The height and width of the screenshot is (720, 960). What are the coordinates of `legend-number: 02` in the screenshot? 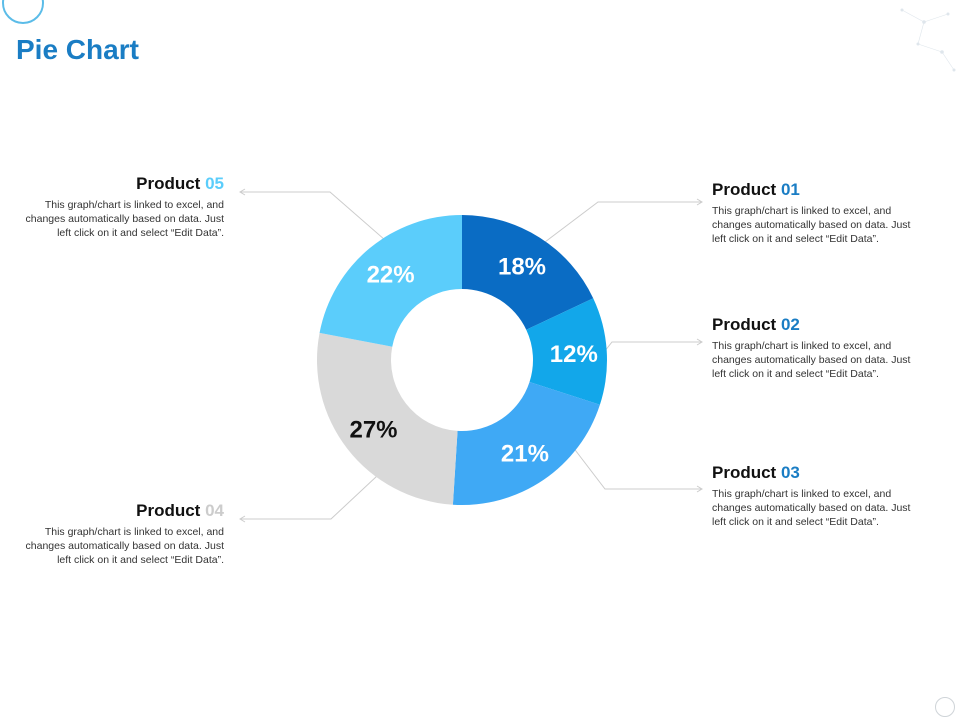 It's located at (790, 324).